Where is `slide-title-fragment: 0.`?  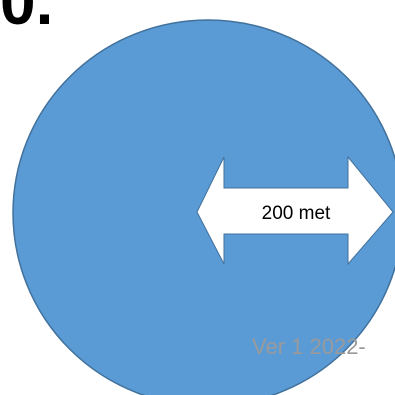
slide-title-fragment: 0. is located at coordinates (27, 19).